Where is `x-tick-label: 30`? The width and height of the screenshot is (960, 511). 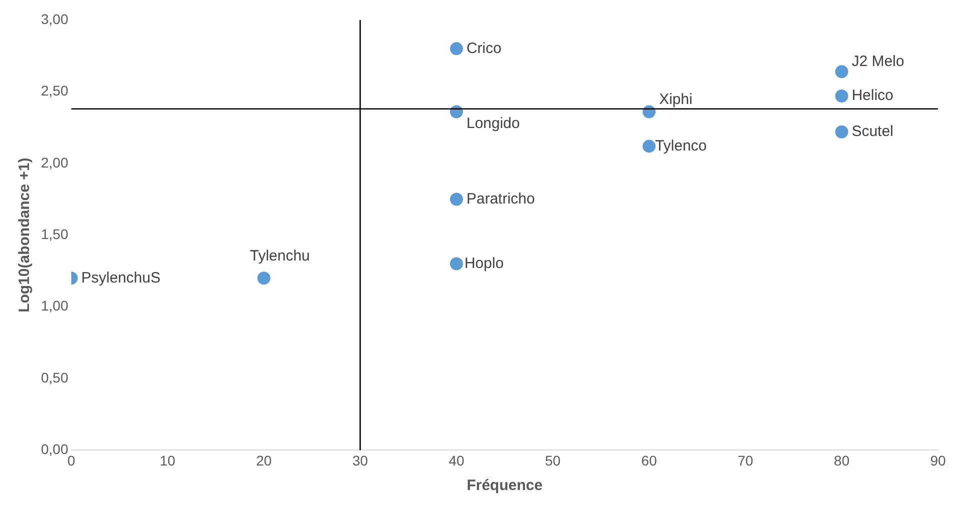
x-tick-label: 30 is located at coordinates (360, 460).